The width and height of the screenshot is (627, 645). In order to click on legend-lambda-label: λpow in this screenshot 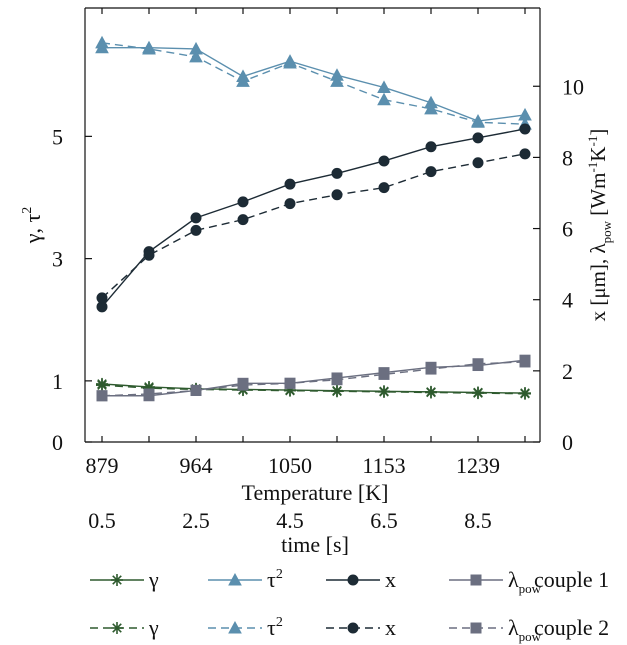, I will do `click(525, 581)`.